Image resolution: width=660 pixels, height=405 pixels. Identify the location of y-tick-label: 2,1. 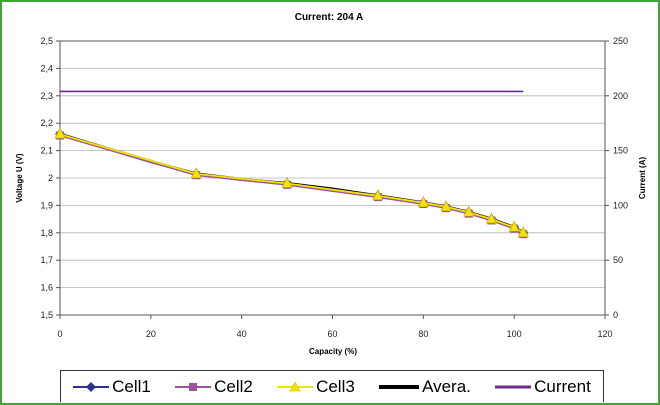
(46, 151).